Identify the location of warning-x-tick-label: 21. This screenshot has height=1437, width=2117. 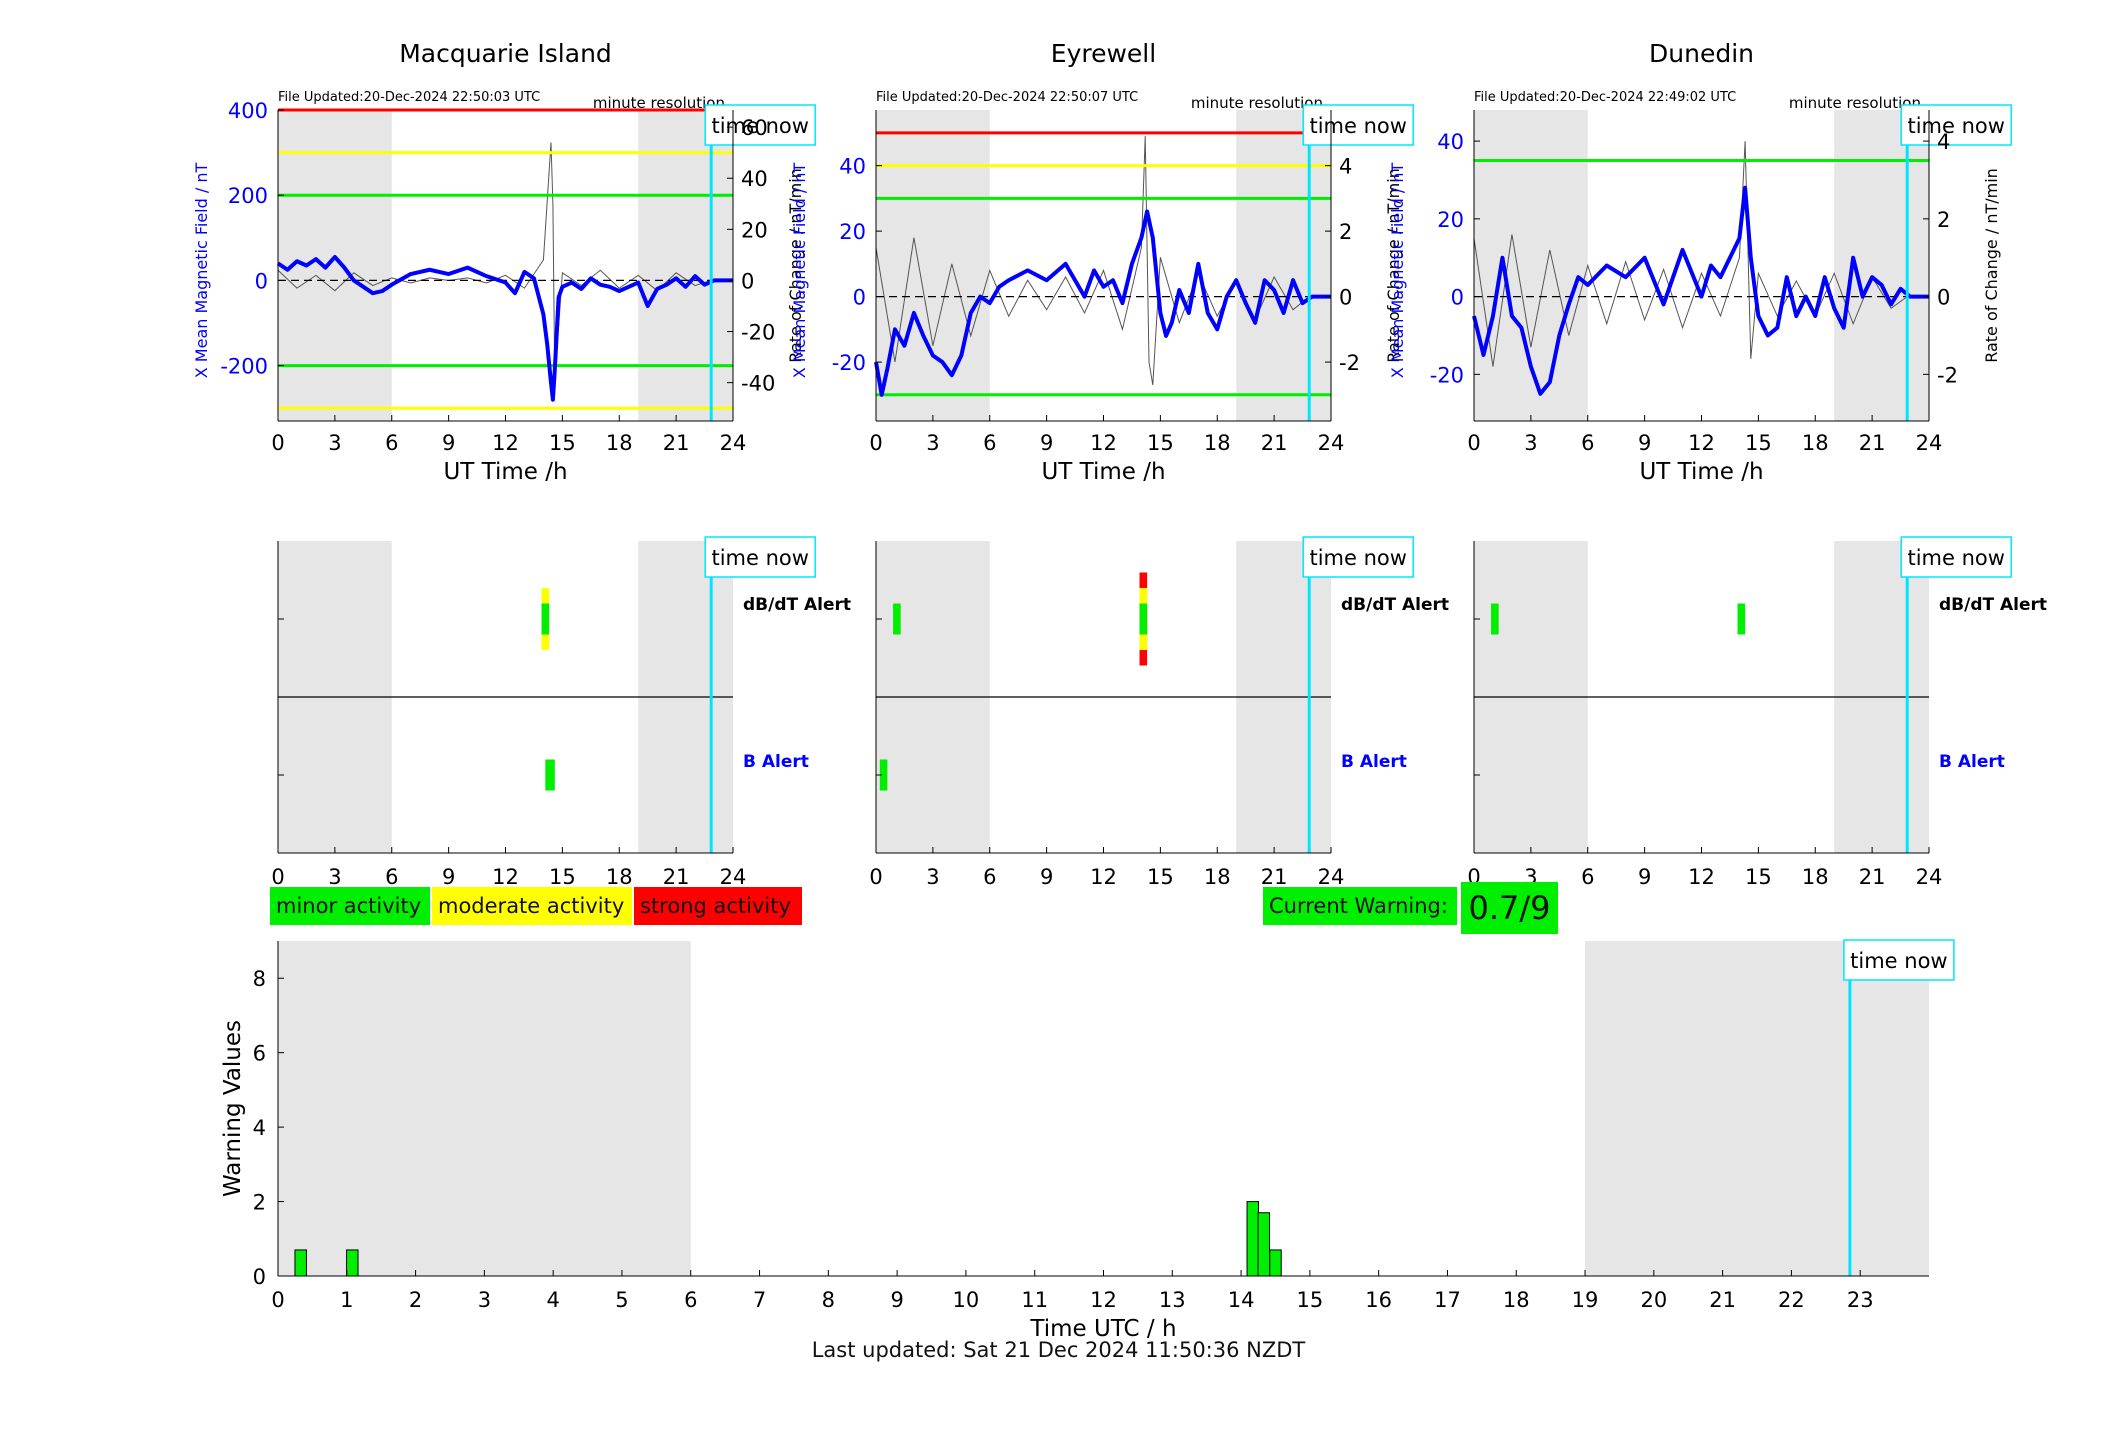
(1722, 1300).